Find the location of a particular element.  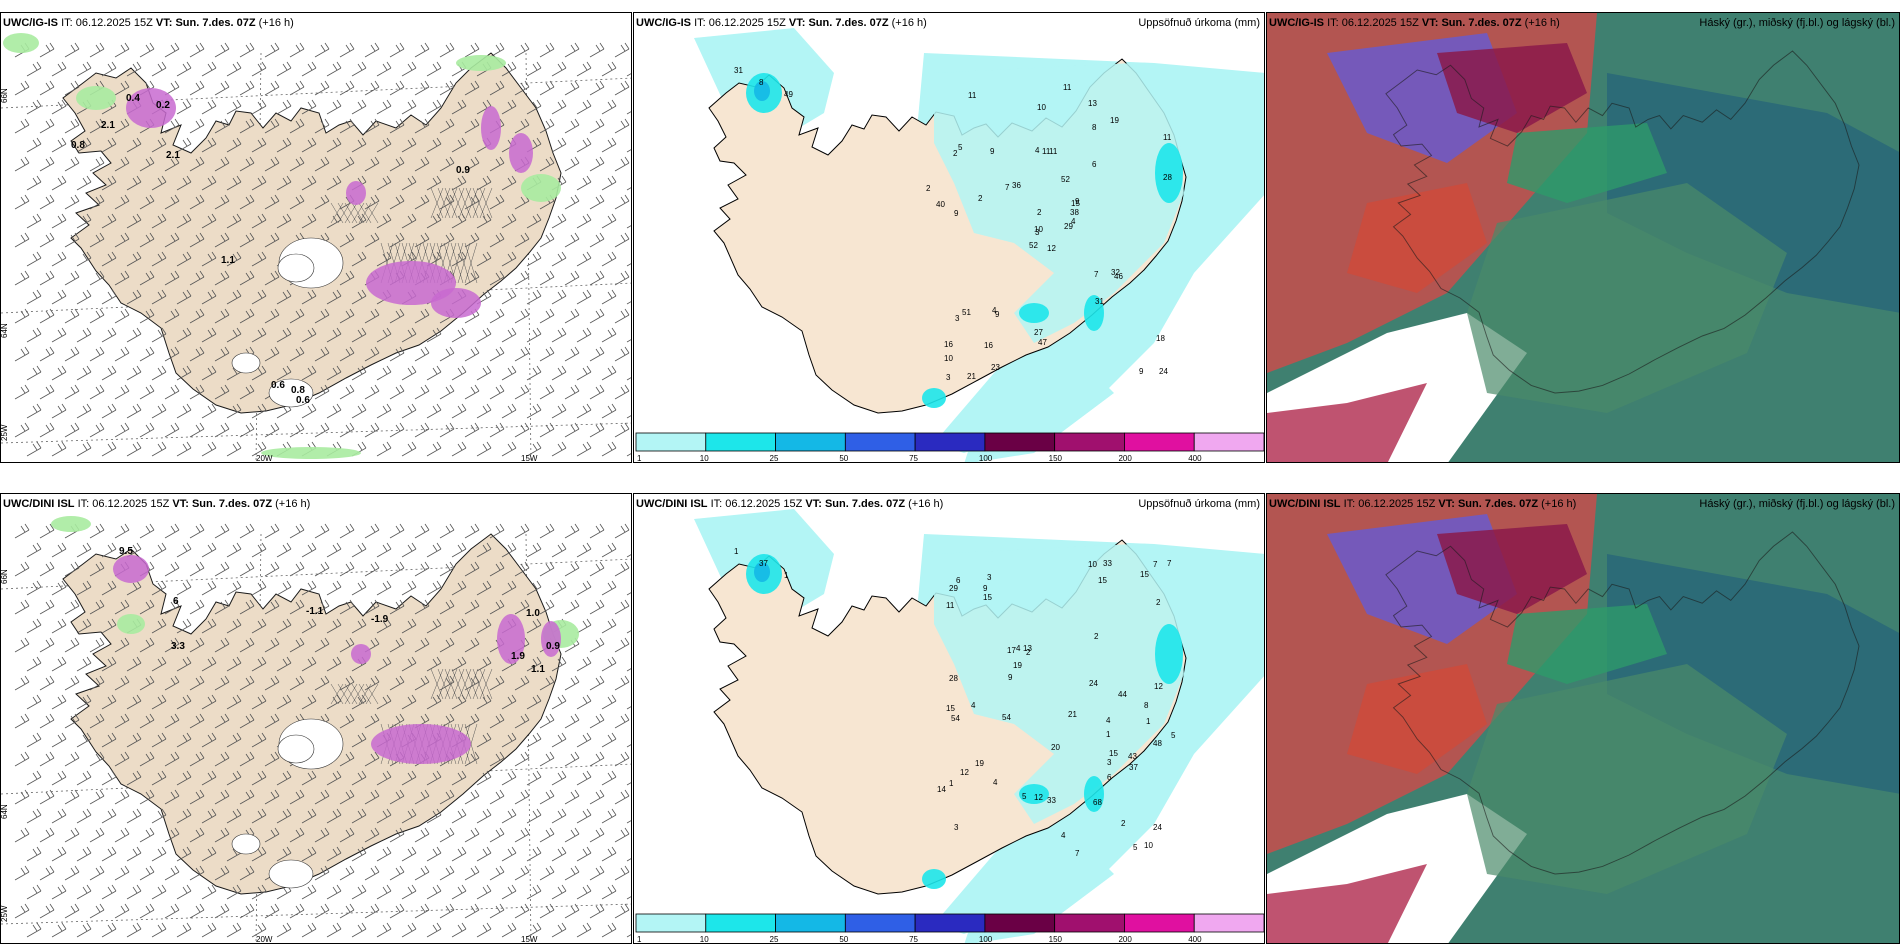

precip-value: 49 is located at coordinates (788, 94).